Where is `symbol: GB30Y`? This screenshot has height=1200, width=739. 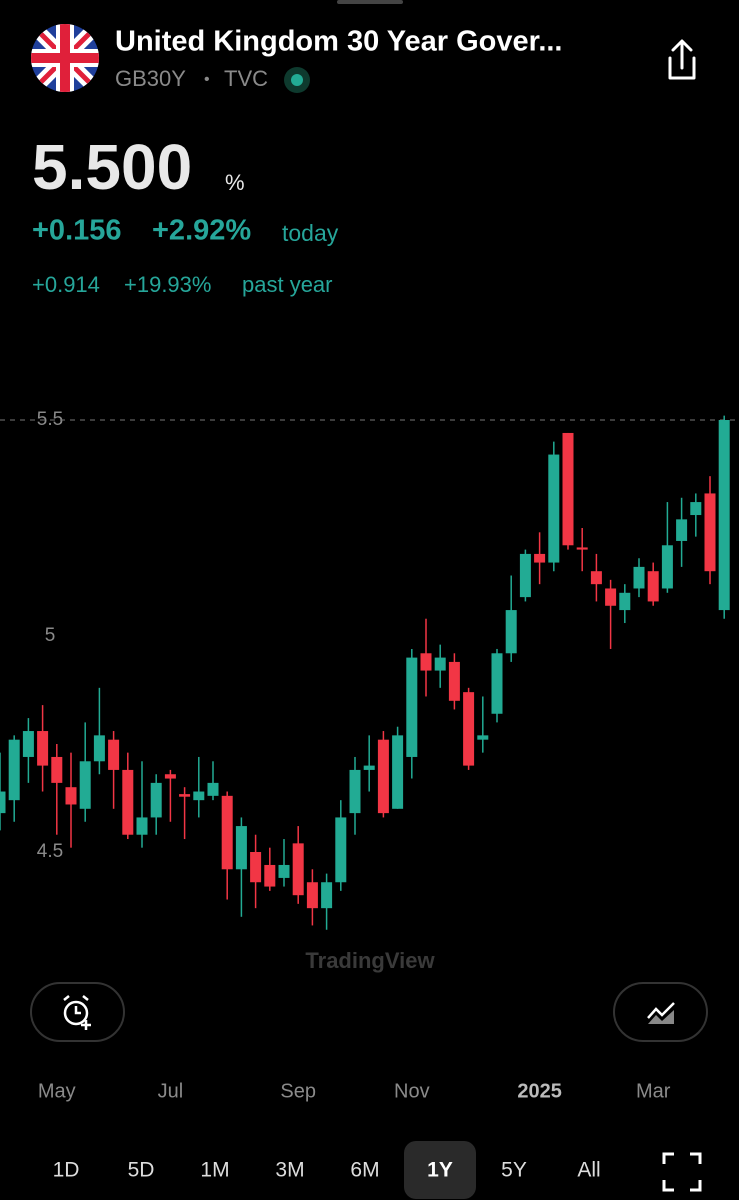
symbol: GB30Y is located at coordinates (150, 78).